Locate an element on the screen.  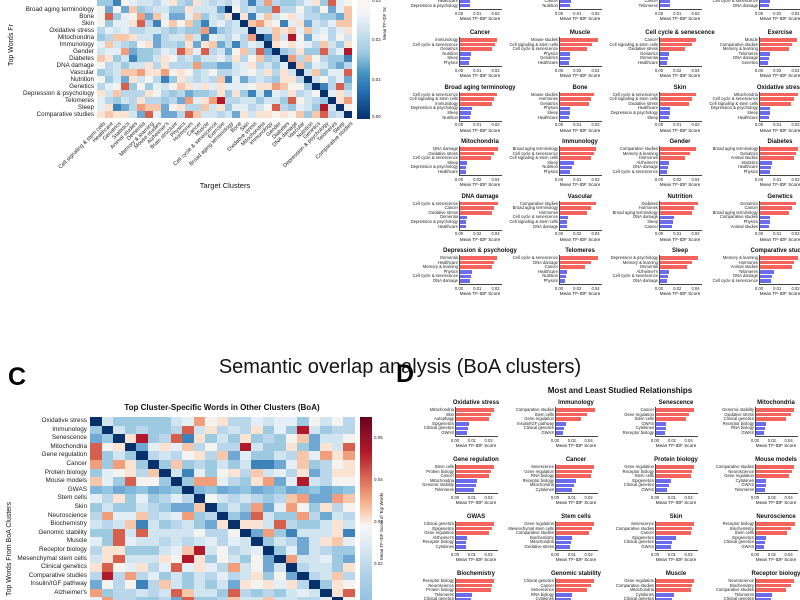
bar-row: Broad aging terminology is located at coordinates (652, 213).